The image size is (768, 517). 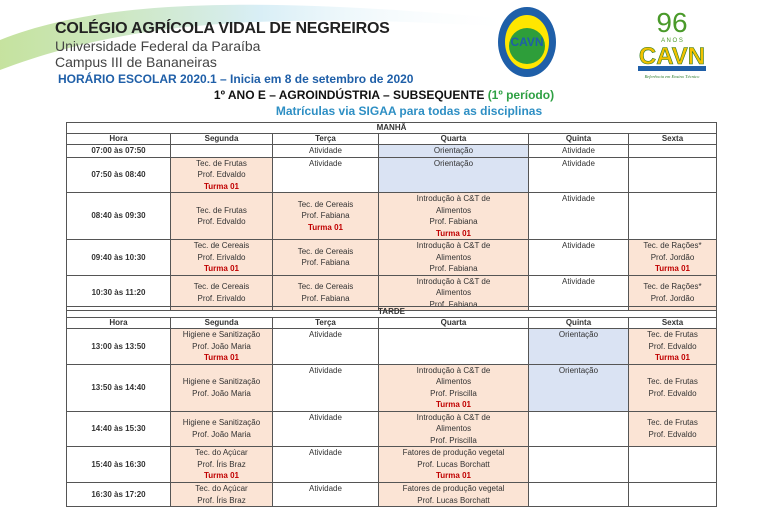 I want to click on section-title: TARDE, so click(x=391, y=312).